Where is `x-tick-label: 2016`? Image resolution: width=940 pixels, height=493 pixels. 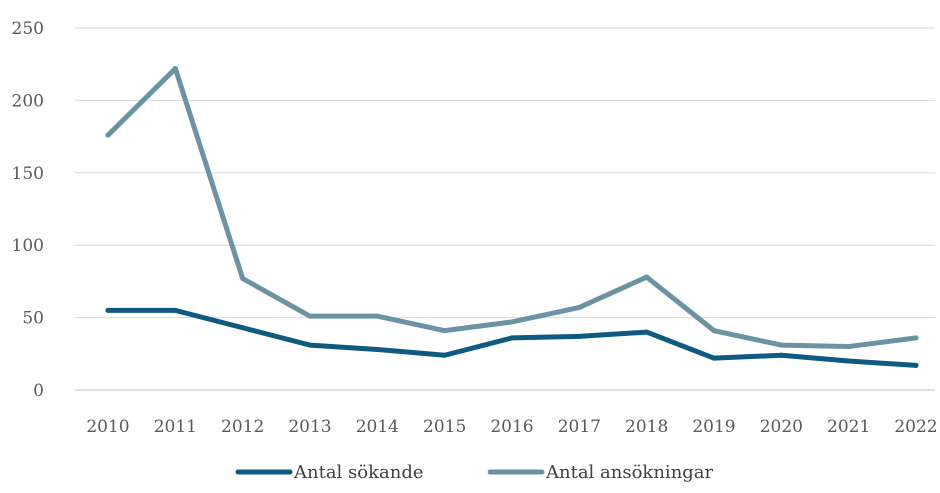
x-tick-label: 2016 is located at coordinates (511, 427).